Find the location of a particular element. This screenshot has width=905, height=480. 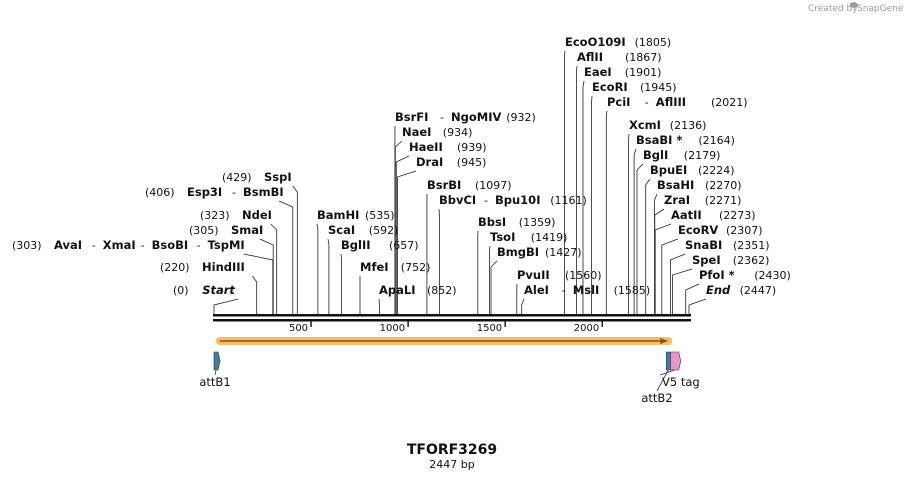

site-line-haeii is located at coordinates (402, 234).